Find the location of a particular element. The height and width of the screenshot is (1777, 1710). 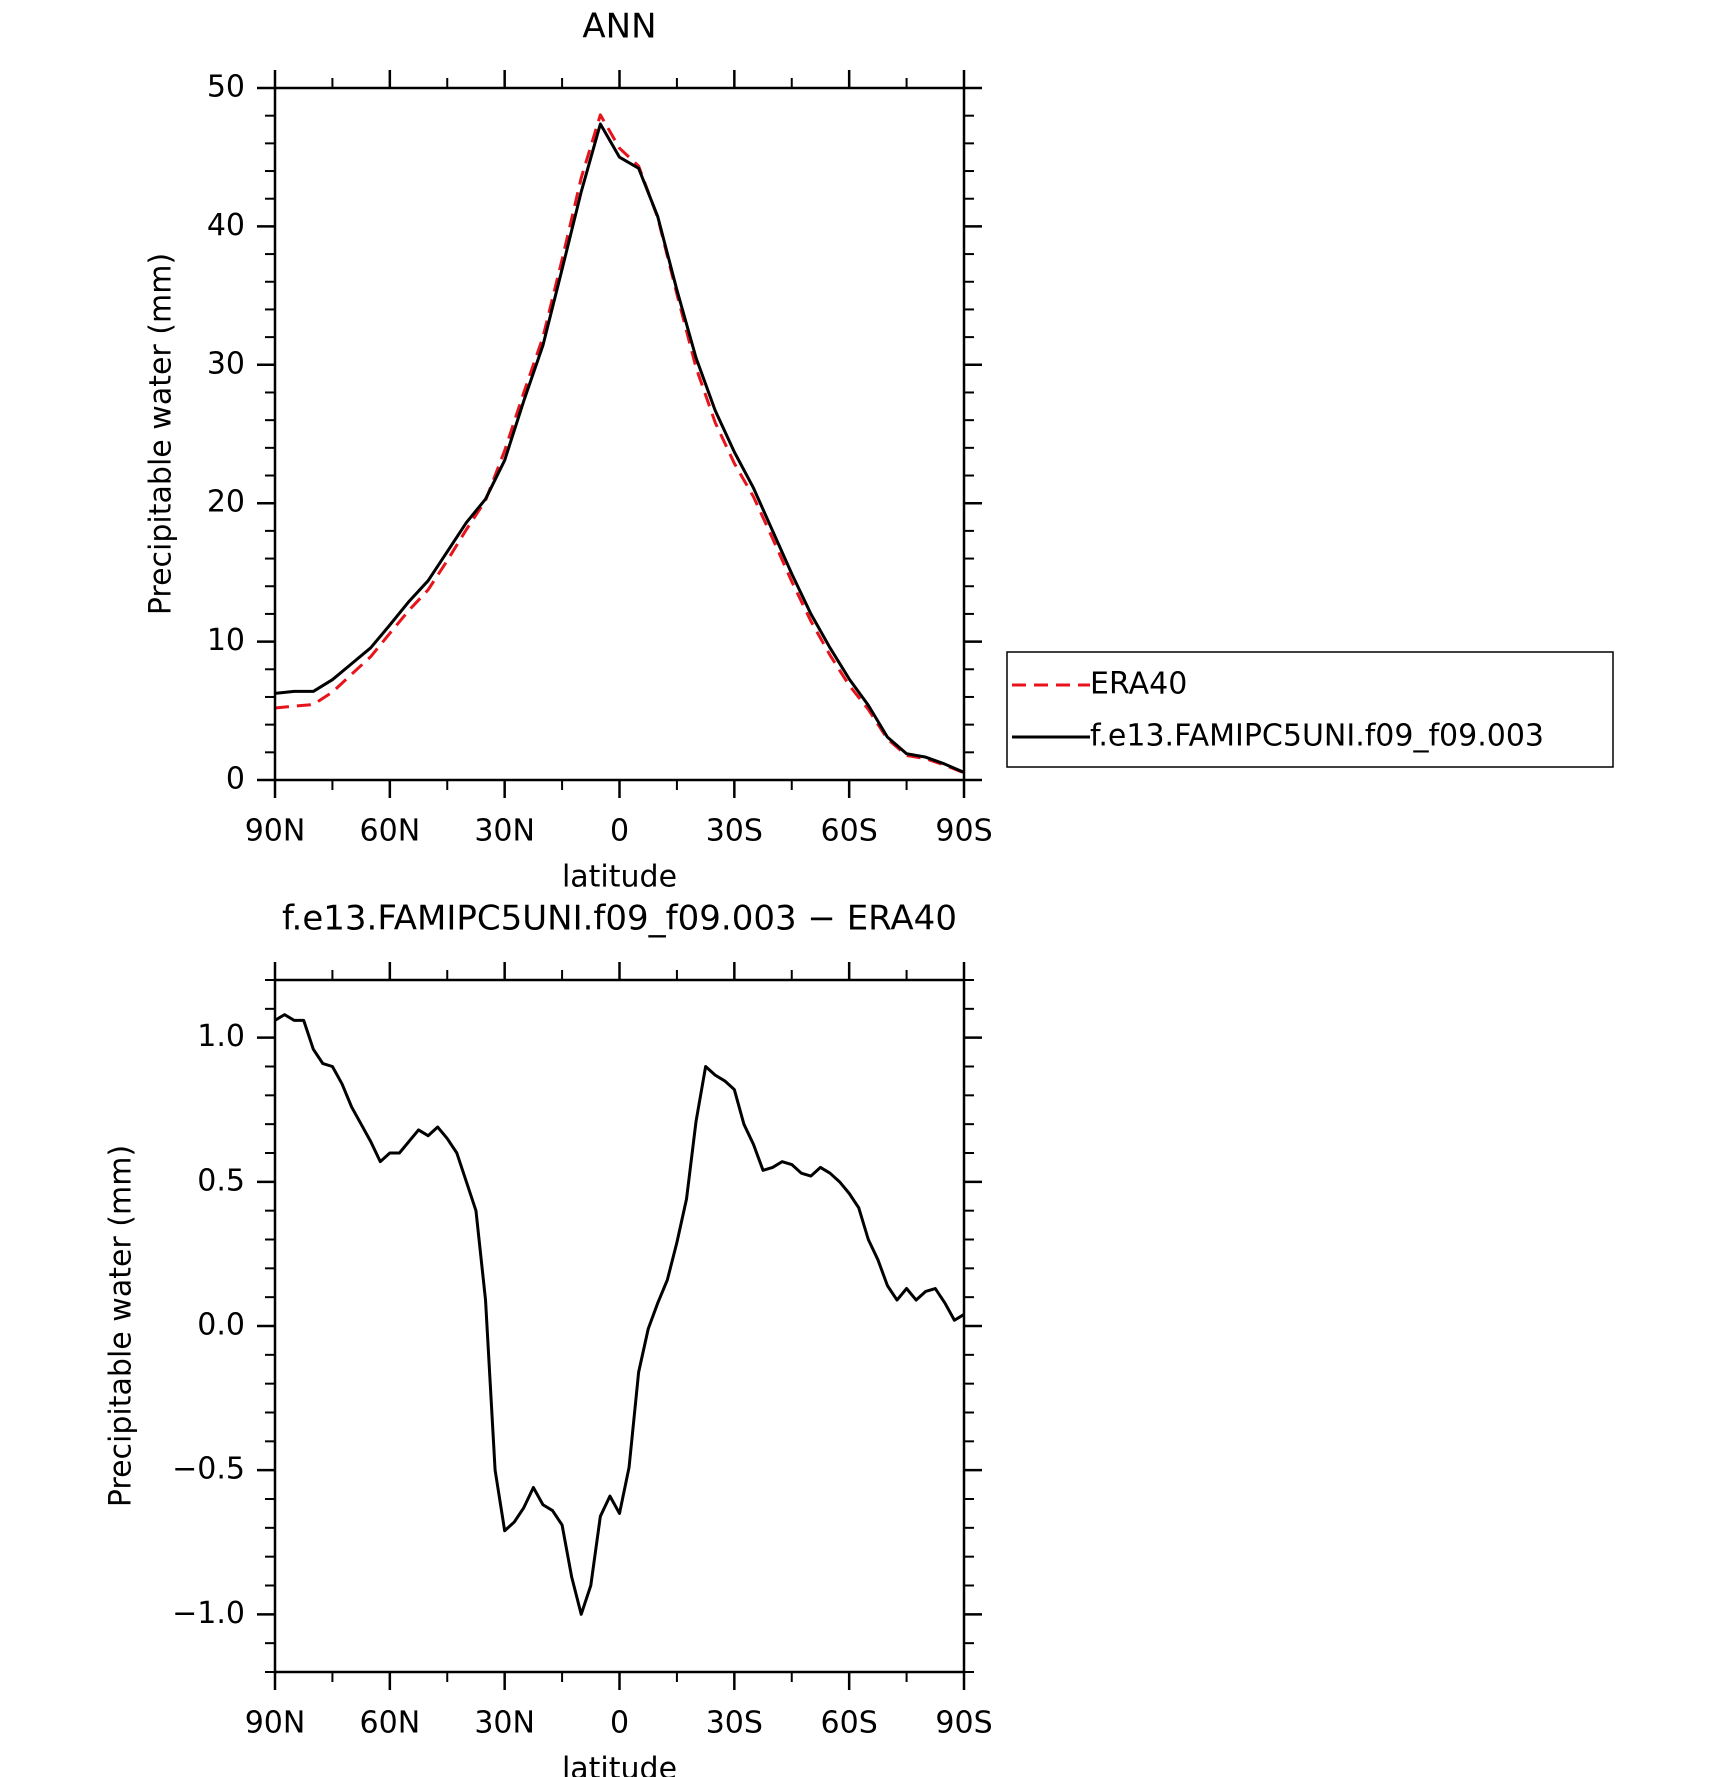

legend: ERA40 f.e13.FAMIPC5UNI.f09_f09.003 is located at coordinates (1310, 709).